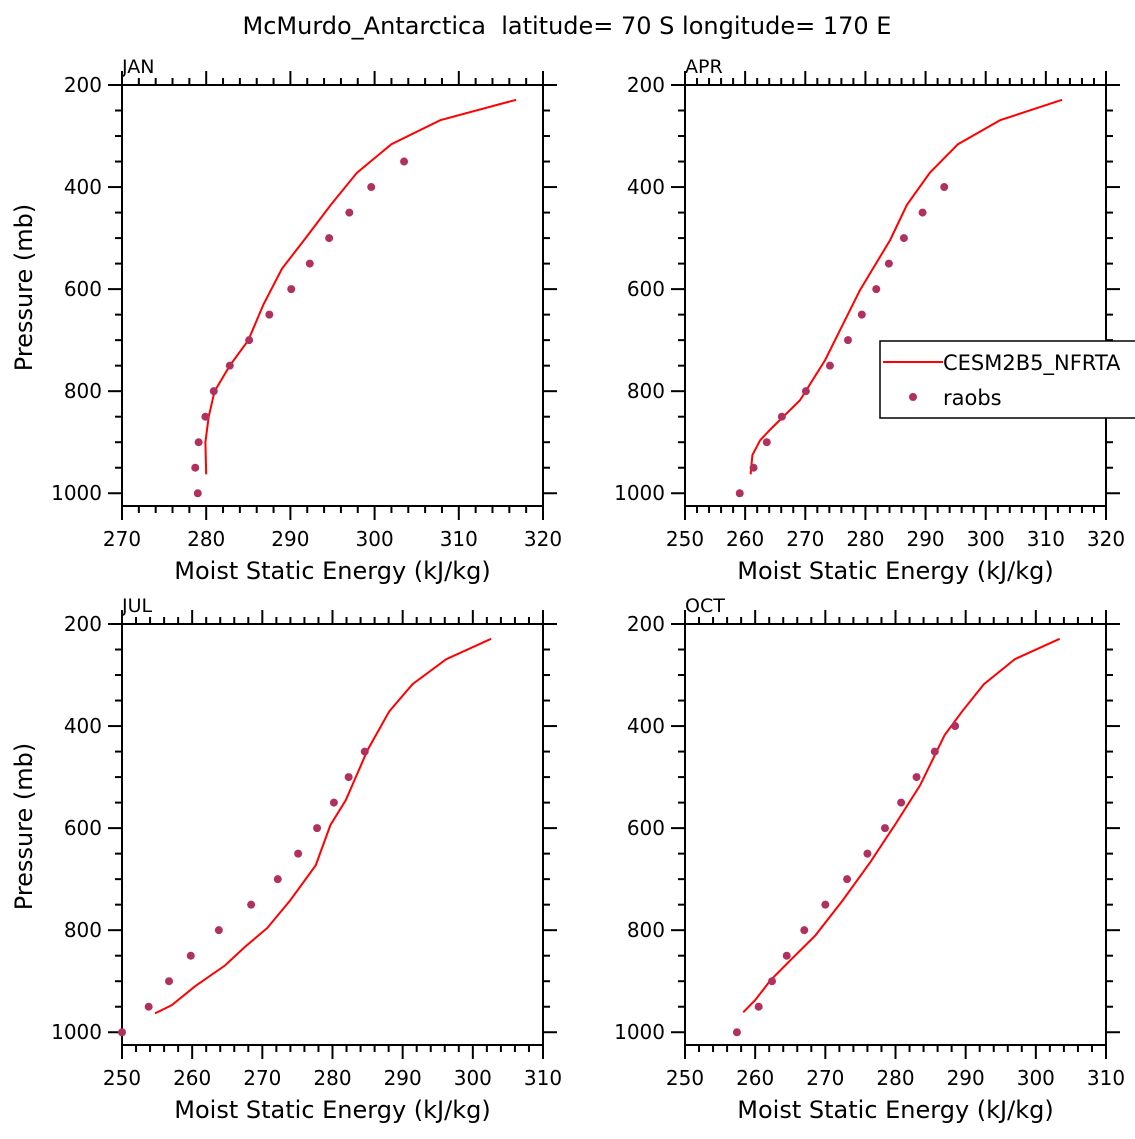 The width and height of the screenshot is (1135, 1139). Describe the element at coordinates (1106, 539) in the screenshot. I see `x-tick-label: 320` at that location.